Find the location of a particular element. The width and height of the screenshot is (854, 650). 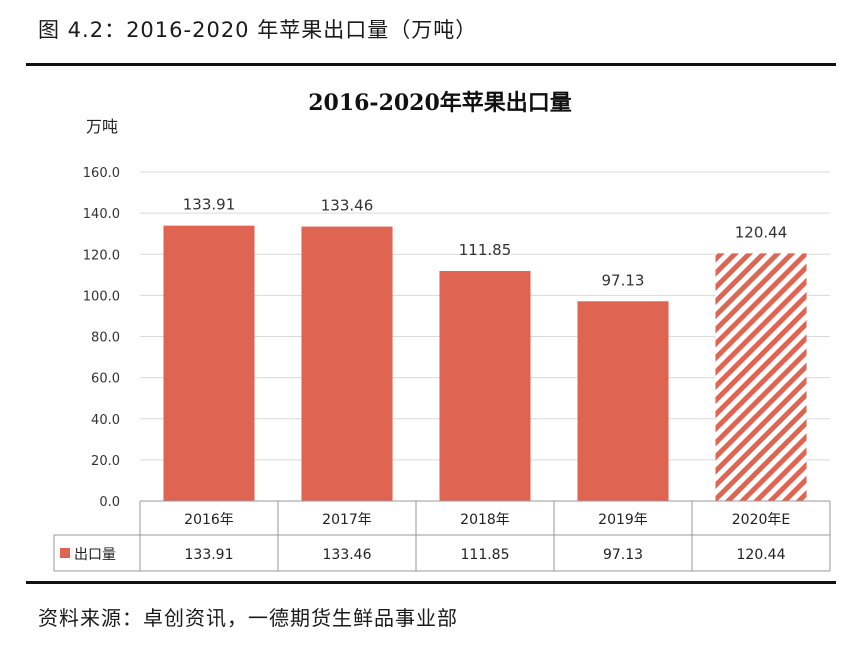

y-tick-label: 80.0 is located at coordinates (105, 338).